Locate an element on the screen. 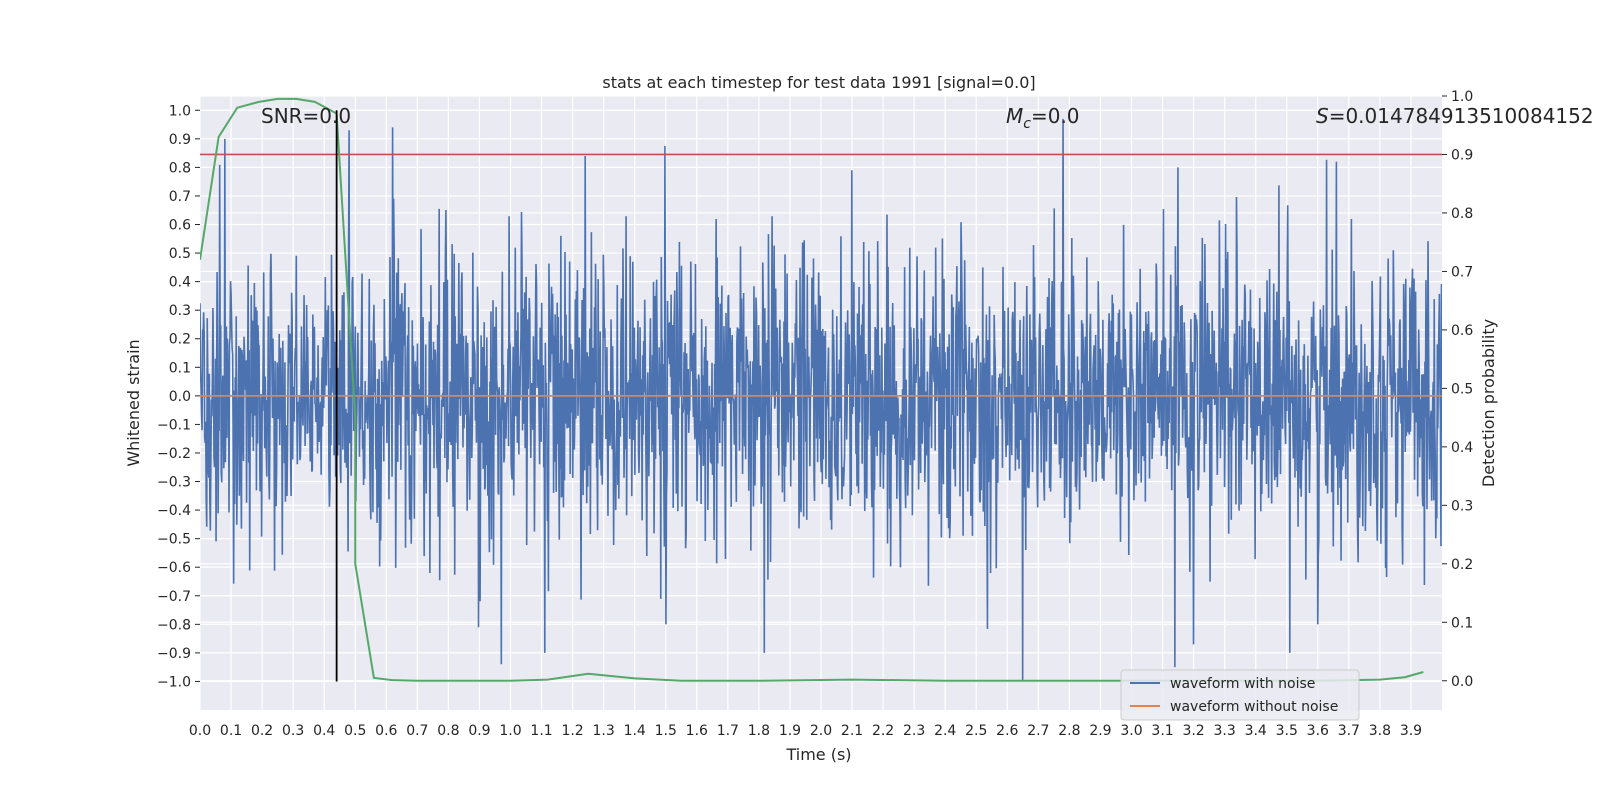 Image resolution: width=1600 pixels, height=800 pixels. x-tick-label: 3.8 is located at coordinates (1380, 731).